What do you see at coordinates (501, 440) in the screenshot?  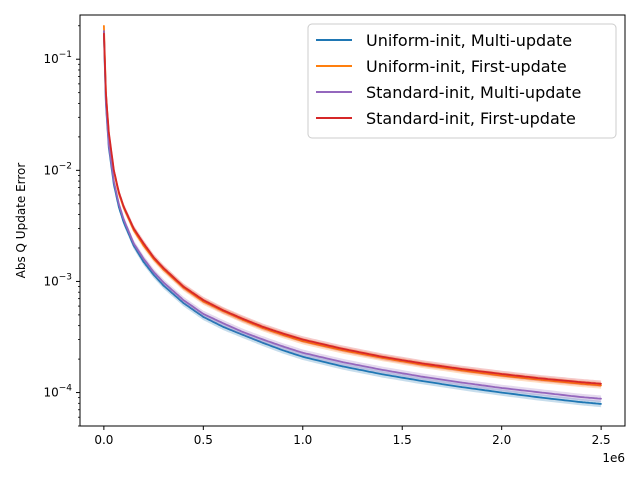 I see `x-tick-label: 2.0` at bounding box center [501, 440].